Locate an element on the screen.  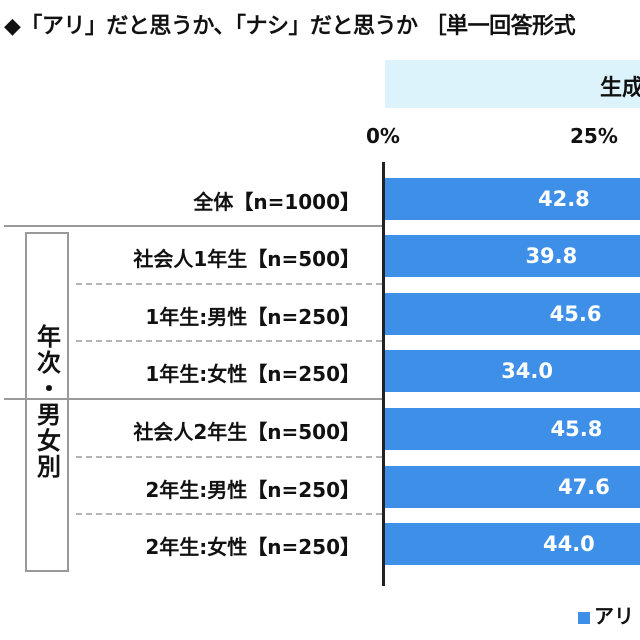
header-band is located at coordinates (512, 84).